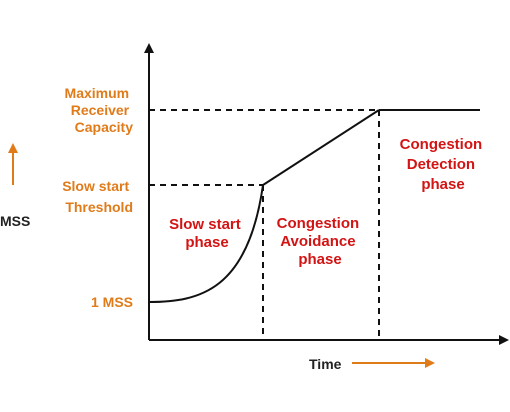 The width and height of the screenshot is (510, 412). I want to click on slow-start-curve, so click(206, 243).